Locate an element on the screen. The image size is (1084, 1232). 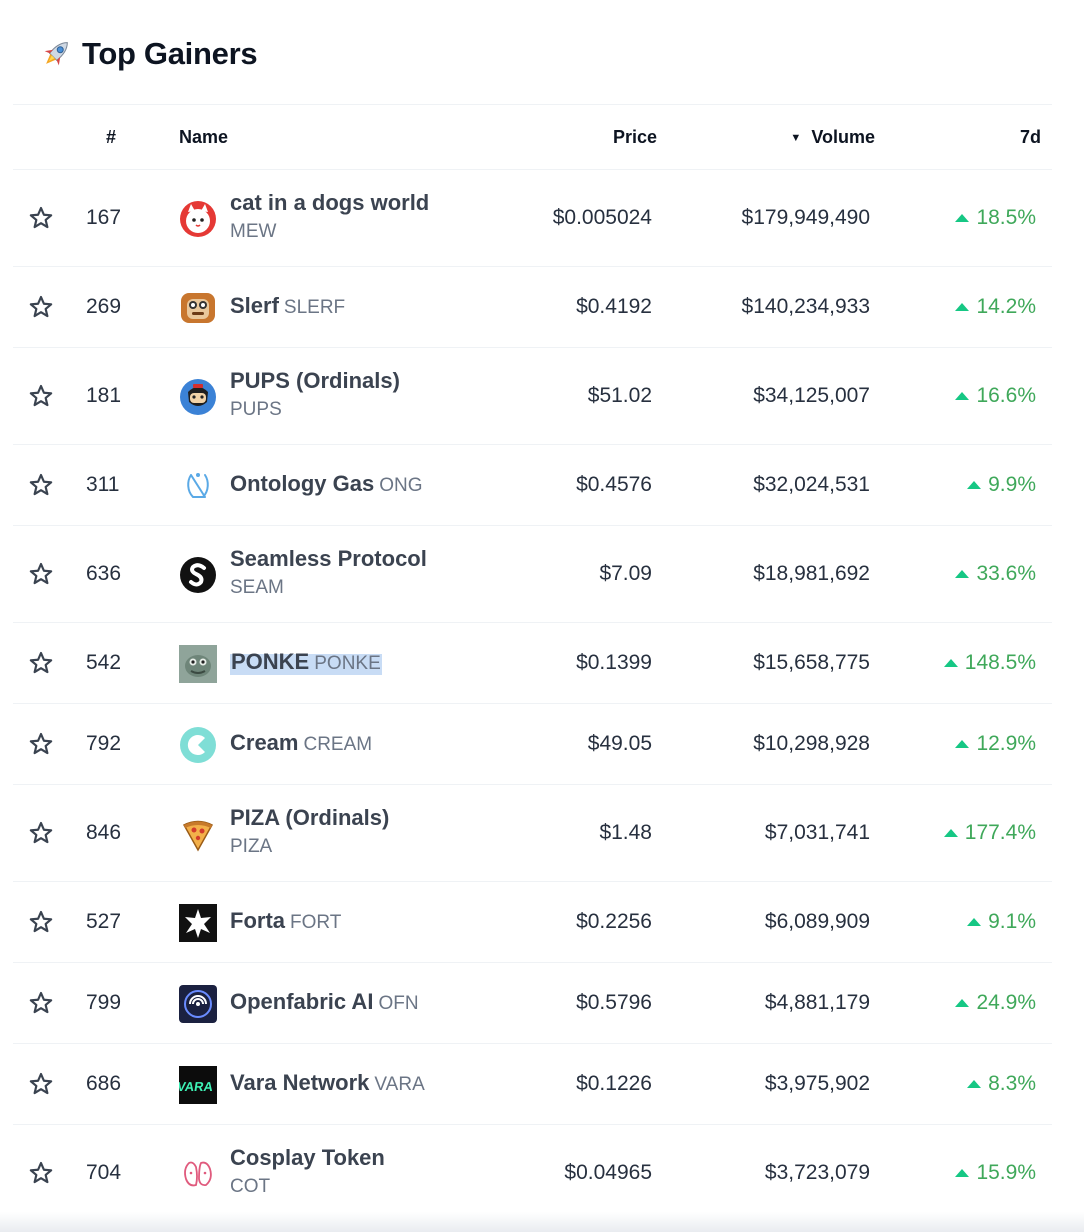
change-7d: 16.6% is located at coordinates (995, 396).